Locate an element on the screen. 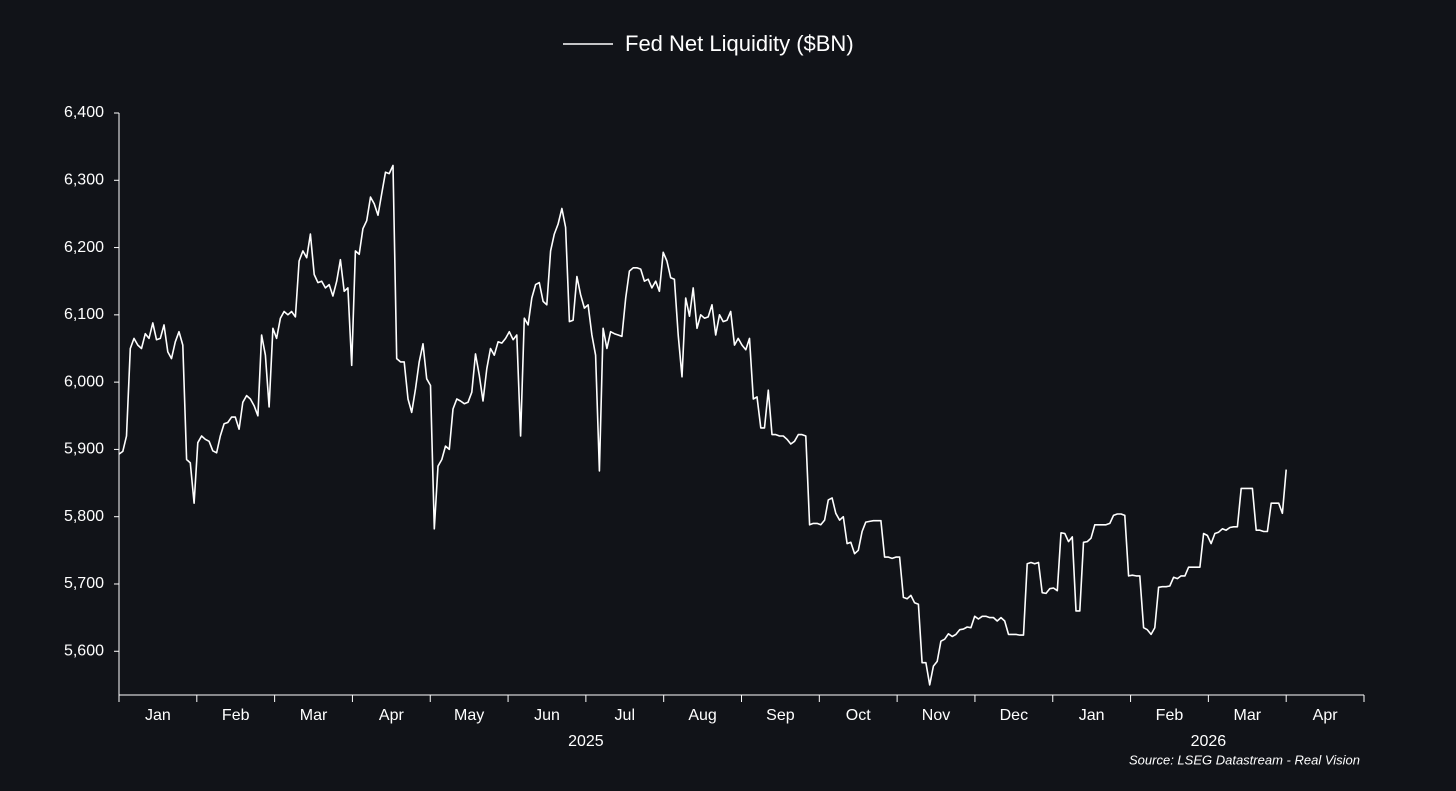 The image size is (1456, 791). y-tick-label: 6,300 is located at coordinates (84, 180).